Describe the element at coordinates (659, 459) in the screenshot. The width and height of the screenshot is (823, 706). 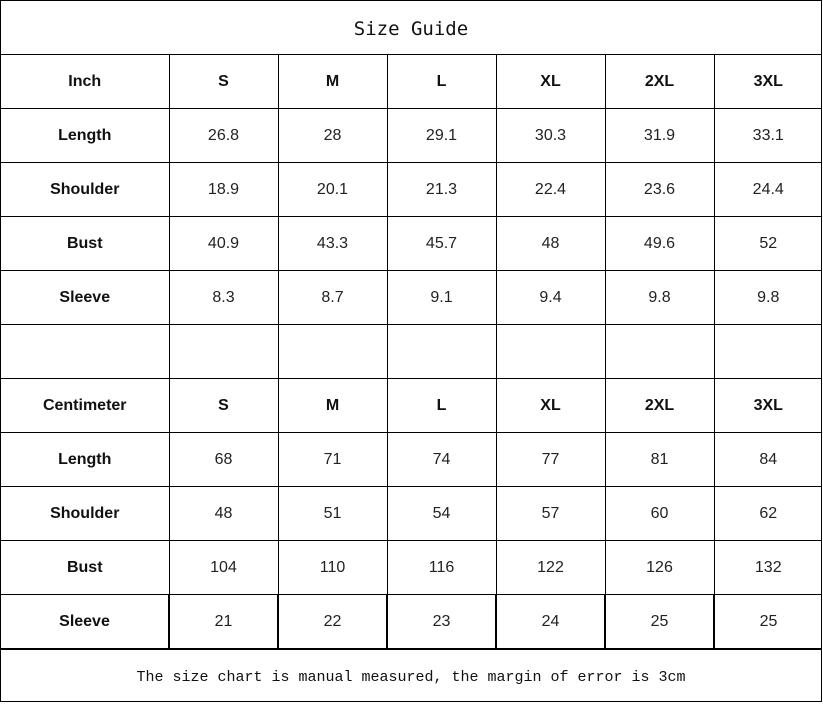
I see `measurement-value: 81` at that location.